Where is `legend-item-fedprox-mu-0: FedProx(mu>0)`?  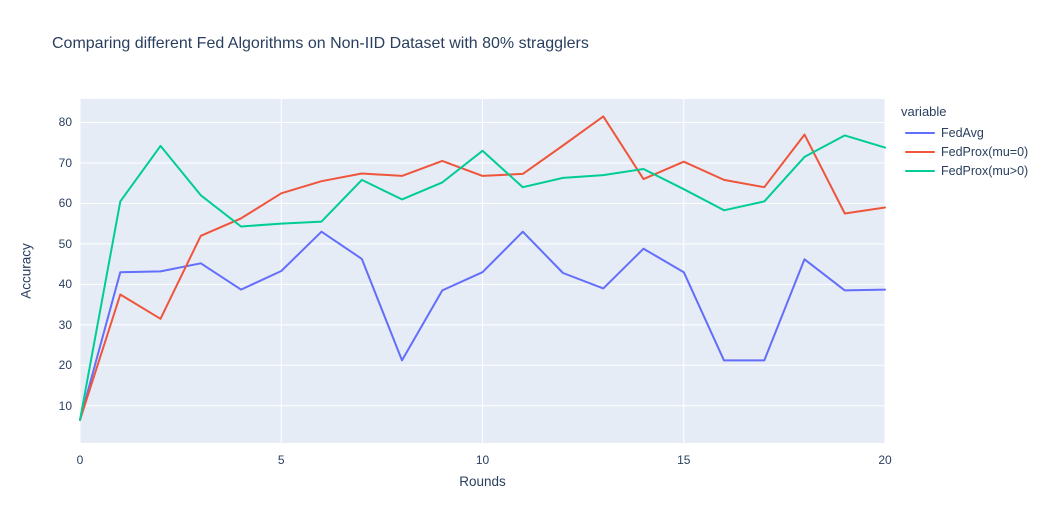 legend-item-fedprox-mu-0: FedProx(mu>0) is located at coordinates (964, 170).